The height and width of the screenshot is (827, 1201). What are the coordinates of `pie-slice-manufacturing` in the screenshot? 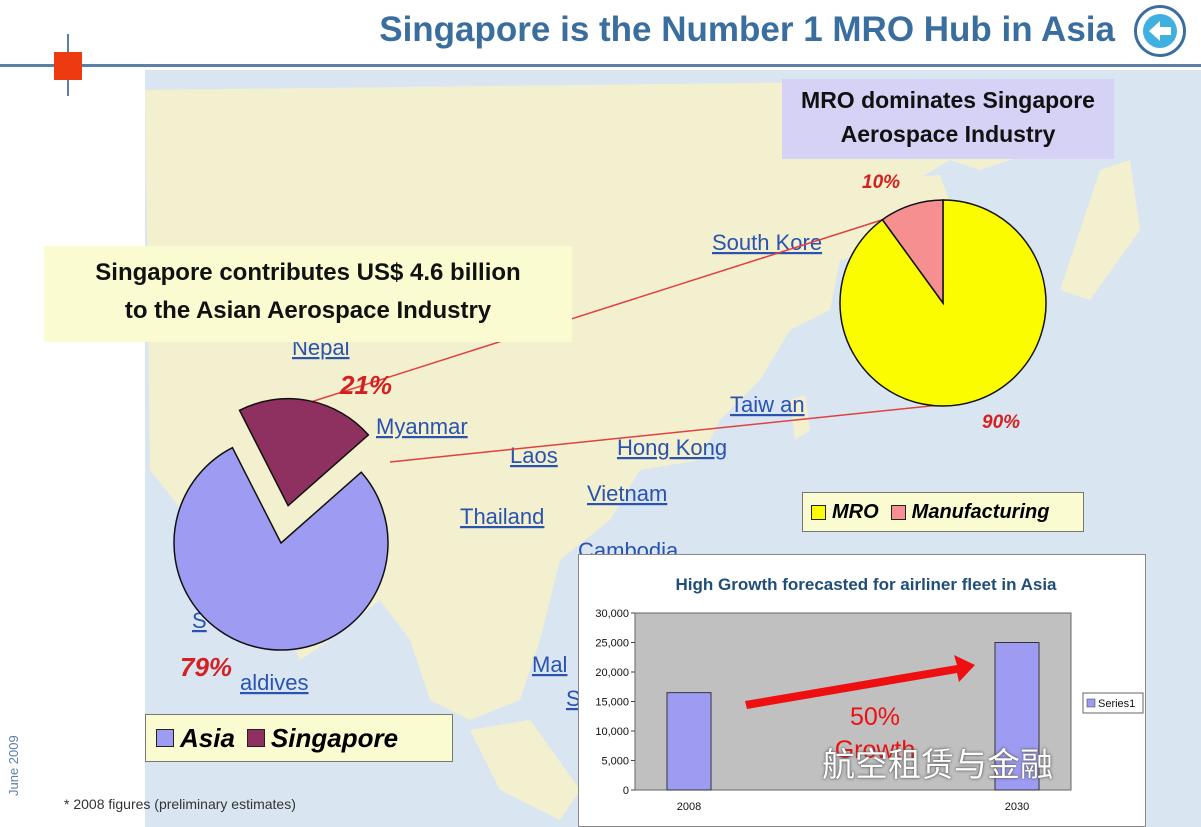 It's located at (912, 252).